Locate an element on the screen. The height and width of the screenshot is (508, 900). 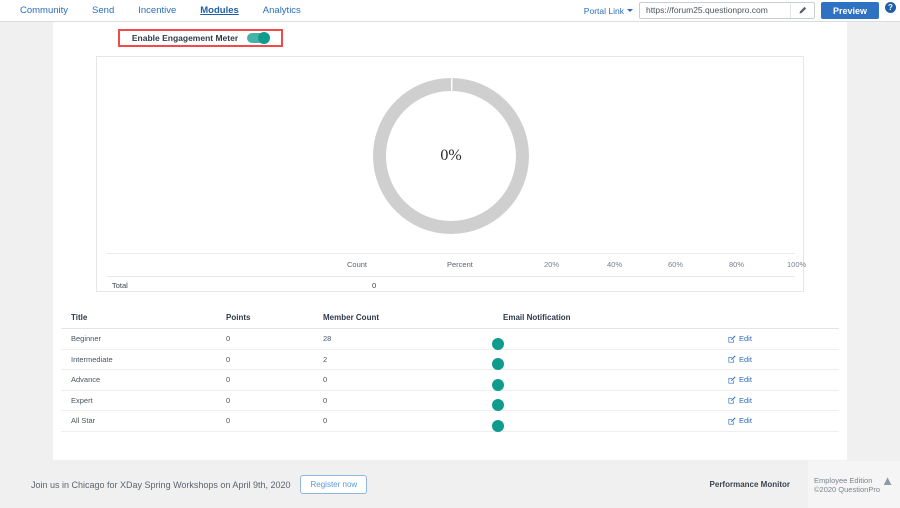
donut-ring: 0% is located at coordinates (451, 156).